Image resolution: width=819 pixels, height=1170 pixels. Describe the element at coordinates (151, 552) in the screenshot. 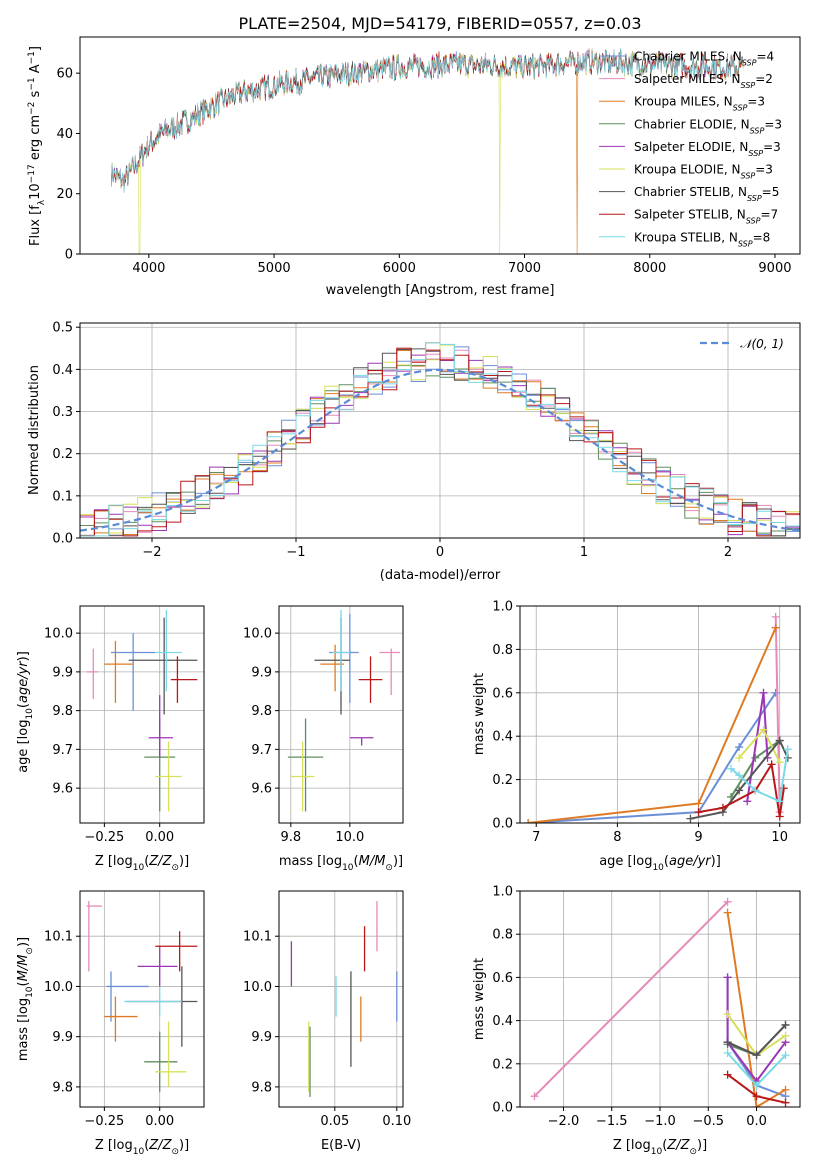

I see `x-tick-label: −2` at that location.